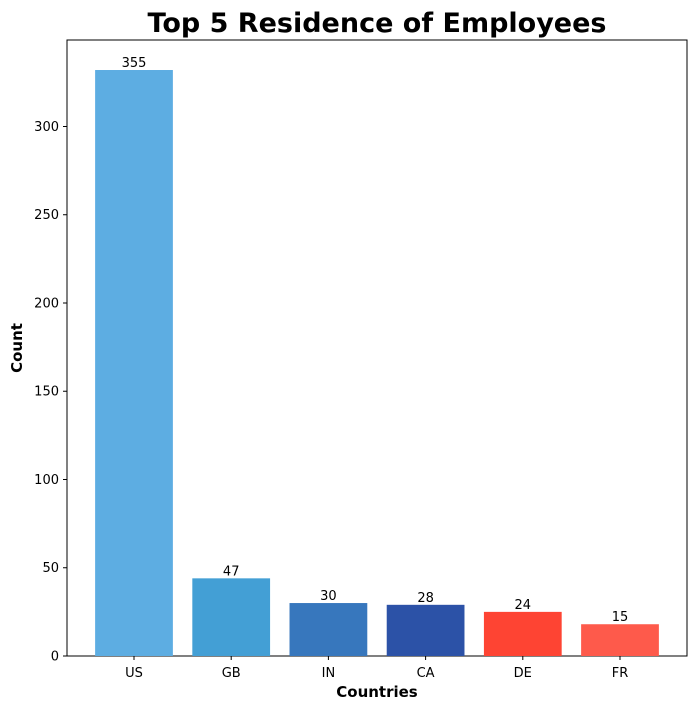 This screenshot has width=696, height=710. Describe the element at coordinates (620, 617) in the screenshot. I see `bar-annotation: 15` at that location.